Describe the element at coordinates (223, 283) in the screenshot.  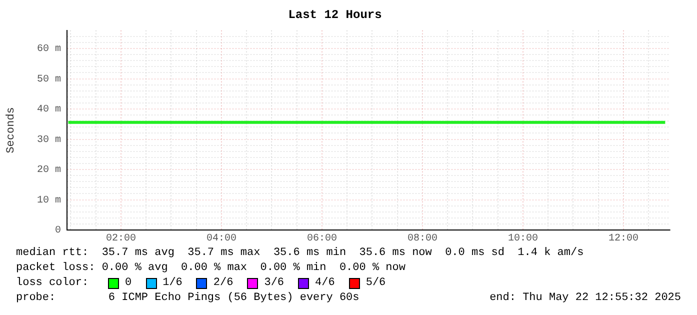
I see `text: 2/6` at that location.